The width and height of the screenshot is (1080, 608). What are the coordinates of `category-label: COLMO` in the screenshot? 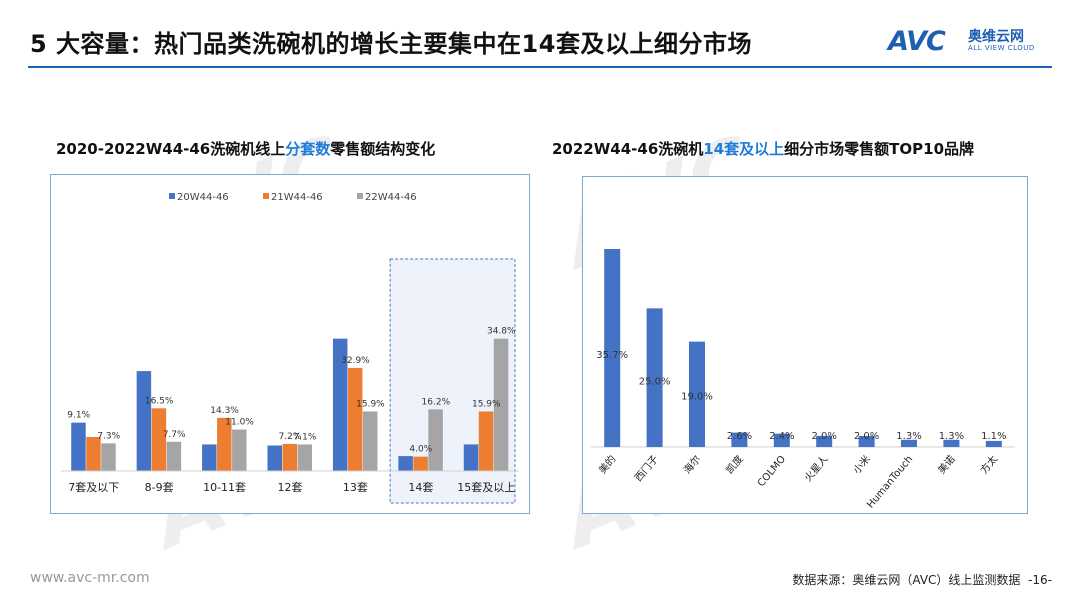 It's located at (772, 471).